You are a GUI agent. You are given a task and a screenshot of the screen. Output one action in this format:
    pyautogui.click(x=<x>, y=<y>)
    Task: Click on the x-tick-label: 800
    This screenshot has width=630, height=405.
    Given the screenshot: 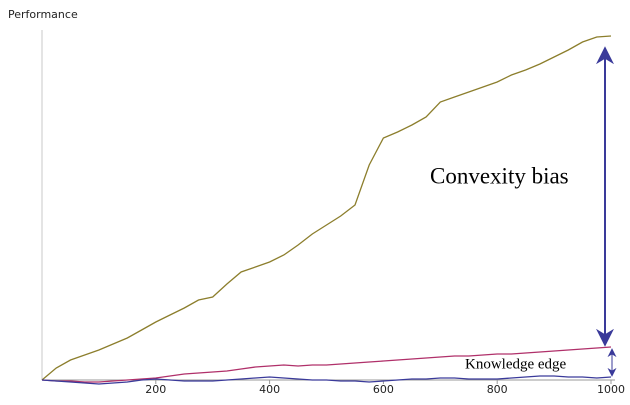 What is the action you would take?
    pyautogui.click(x=497, y=389)
    